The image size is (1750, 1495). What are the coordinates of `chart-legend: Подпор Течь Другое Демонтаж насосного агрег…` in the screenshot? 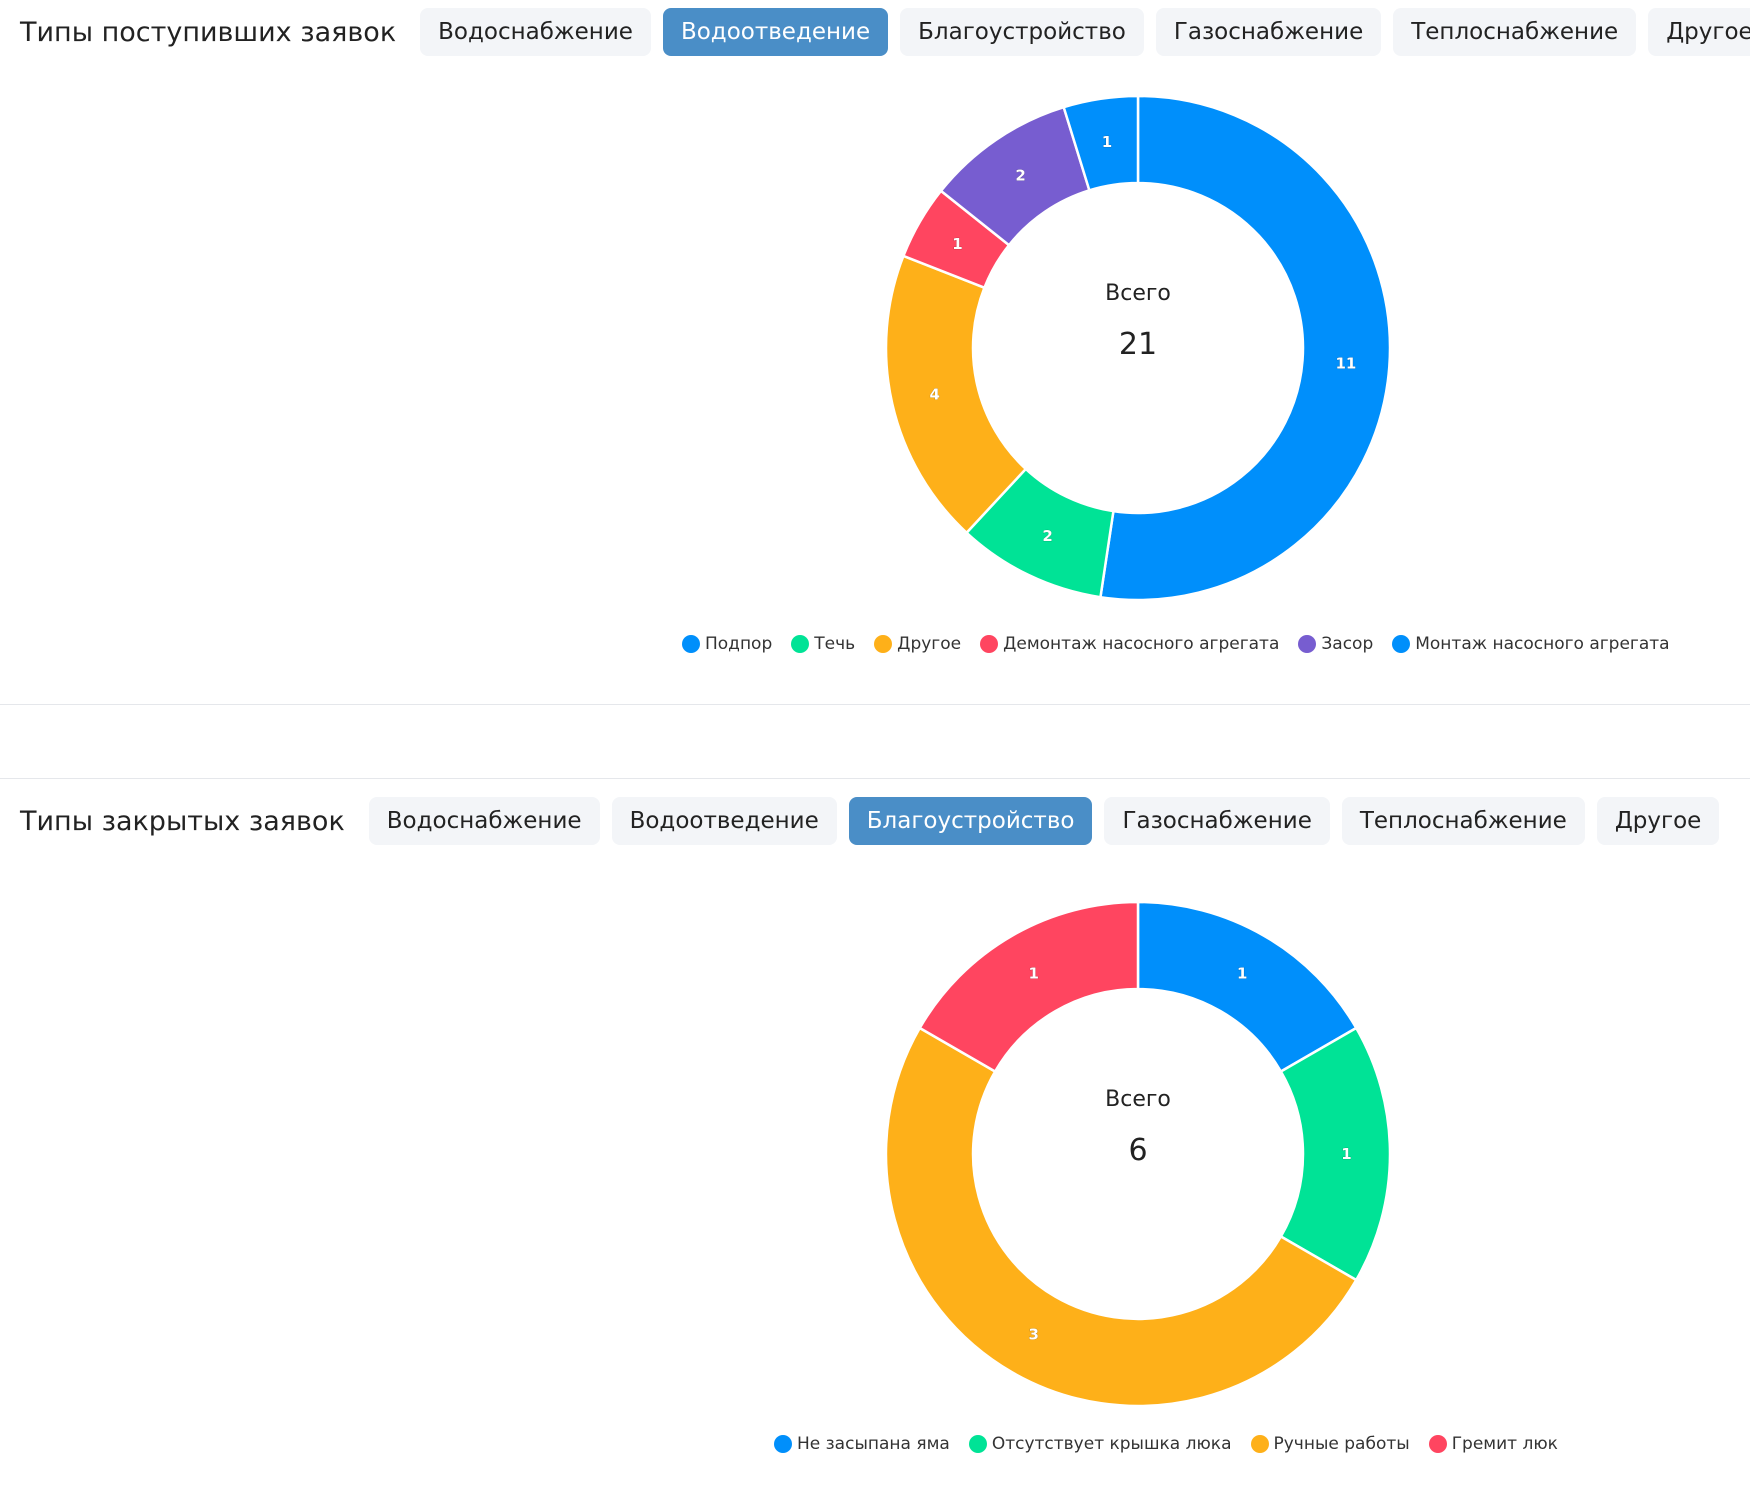 It's located at (1185, 644).